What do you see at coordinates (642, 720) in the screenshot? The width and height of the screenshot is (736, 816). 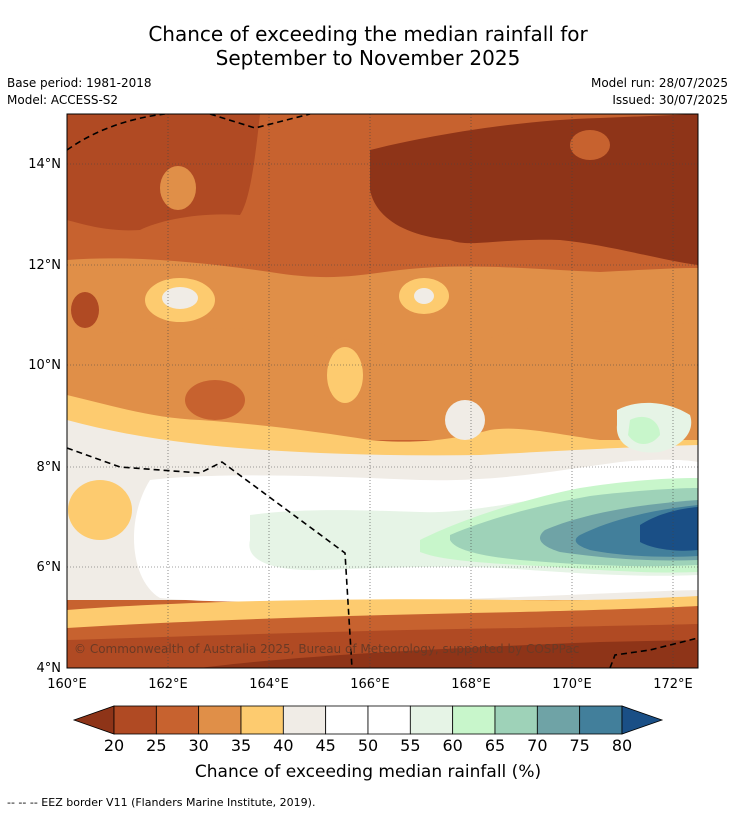 I see `colorbar-arrow-high` at bounding box center [642, 720].